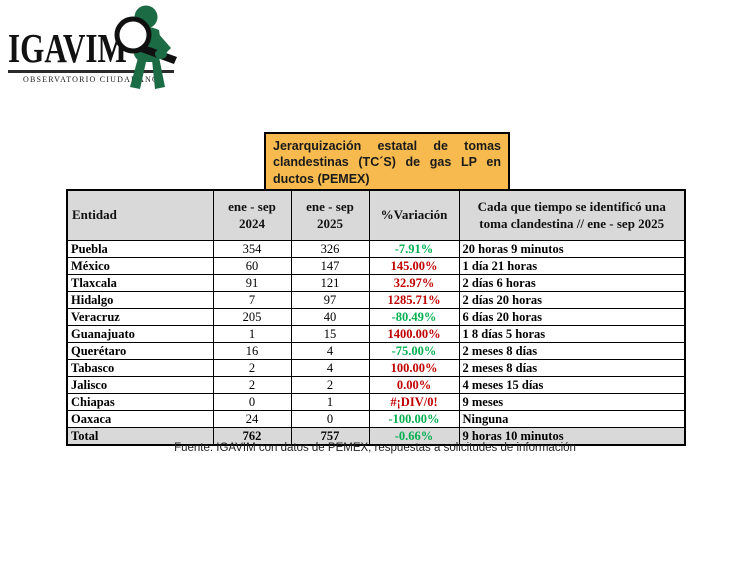  I want to click on cell-2024: 0, so click(252, 402).